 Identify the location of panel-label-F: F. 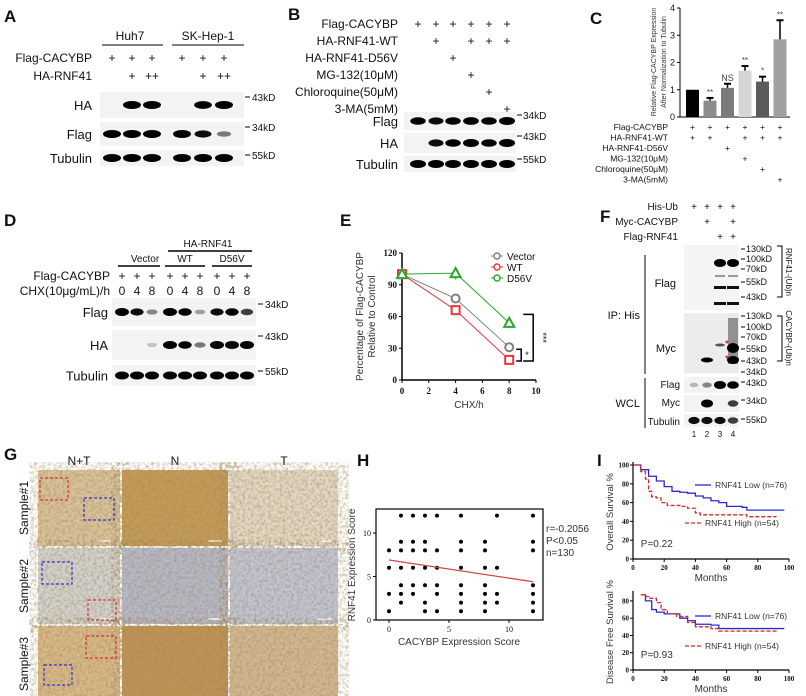
(605, 216).